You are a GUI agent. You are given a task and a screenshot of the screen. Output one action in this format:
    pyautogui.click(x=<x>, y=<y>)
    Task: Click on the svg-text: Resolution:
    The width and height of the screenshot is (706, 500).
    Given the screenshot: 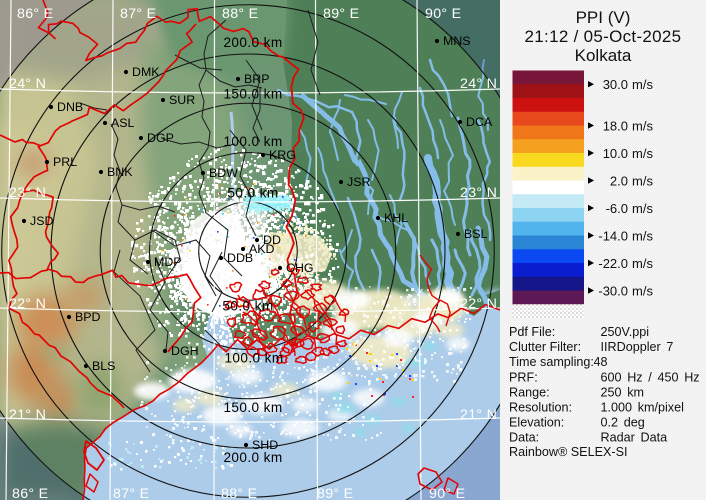 What is the action you would take?
    pyautogui.click(x=540, y=408)
    